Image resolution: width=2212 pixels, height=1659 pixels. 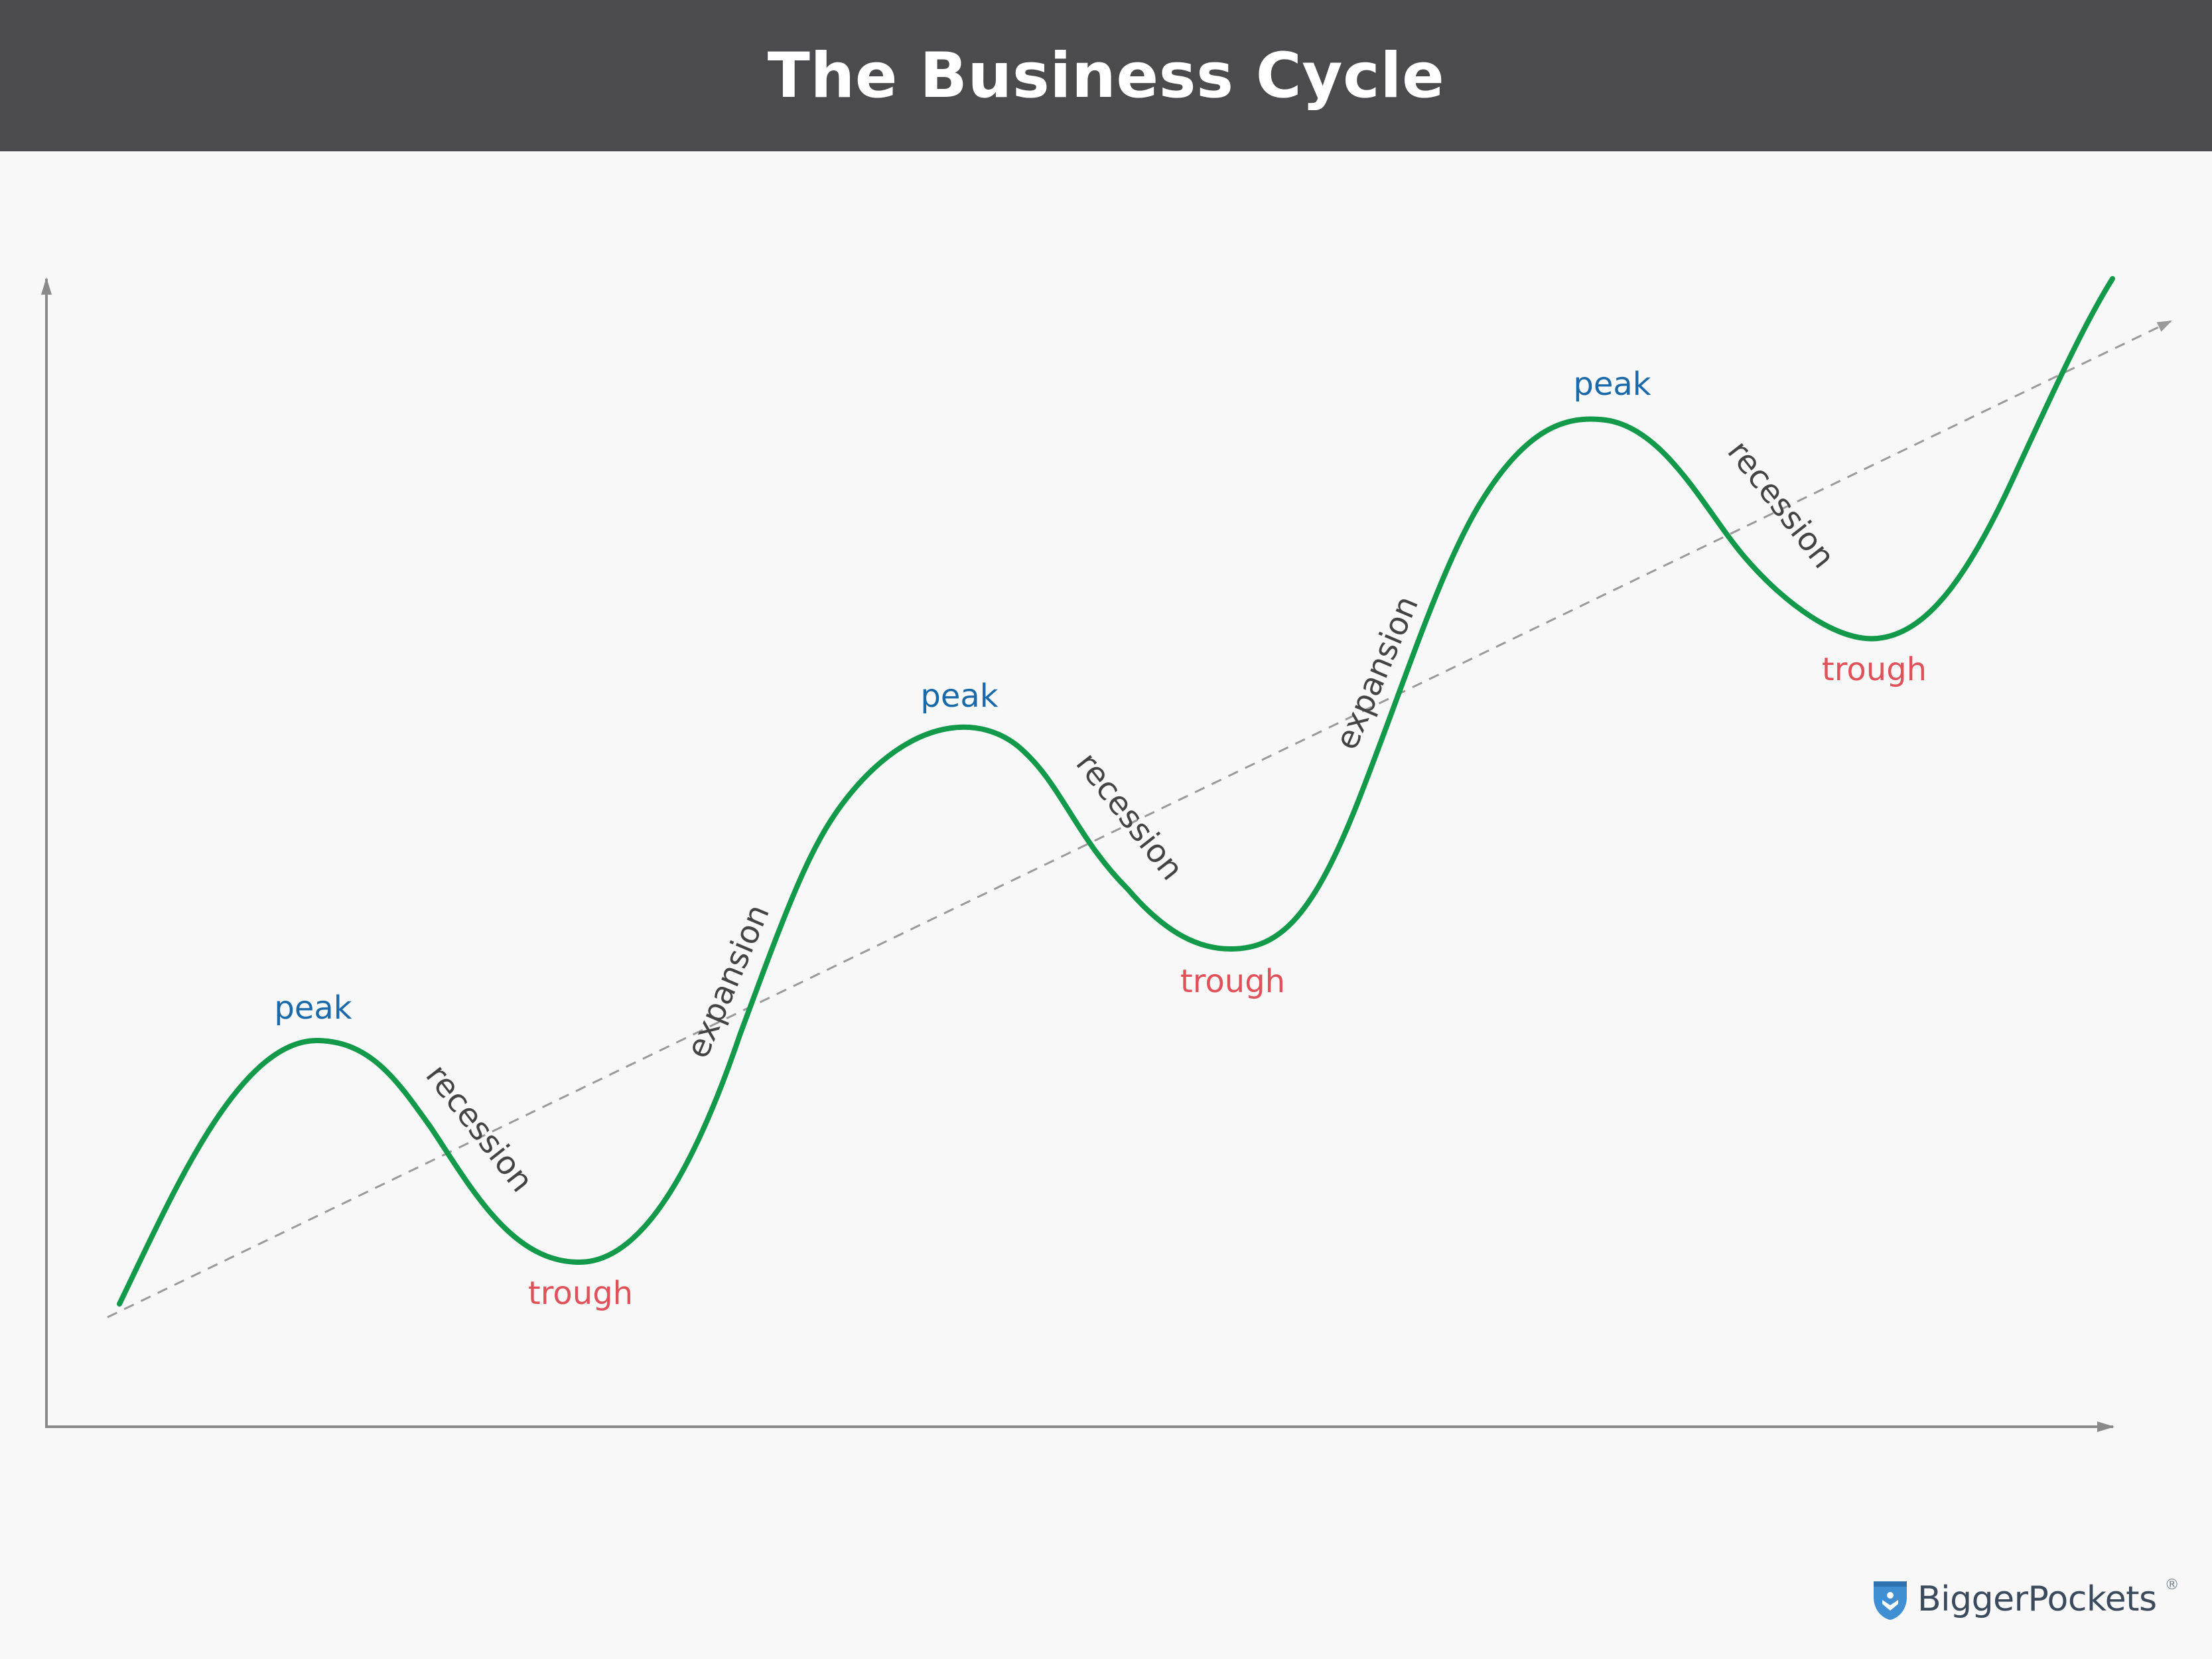 I want to click on pocket-logo-icon, so click(x=1890, y=1600).